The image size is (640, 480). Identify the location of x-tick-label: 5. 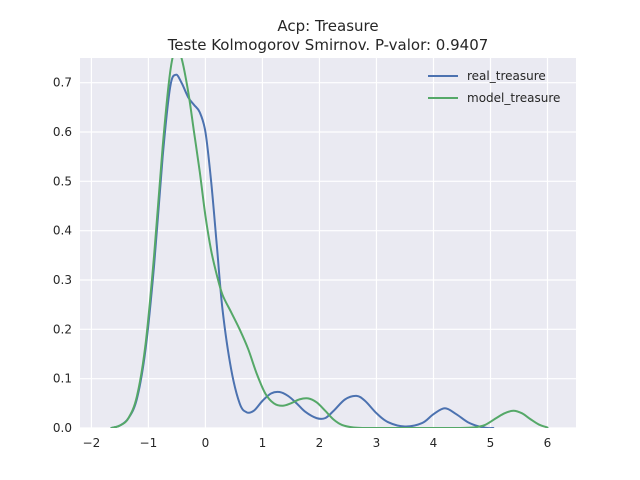
(491, 443).